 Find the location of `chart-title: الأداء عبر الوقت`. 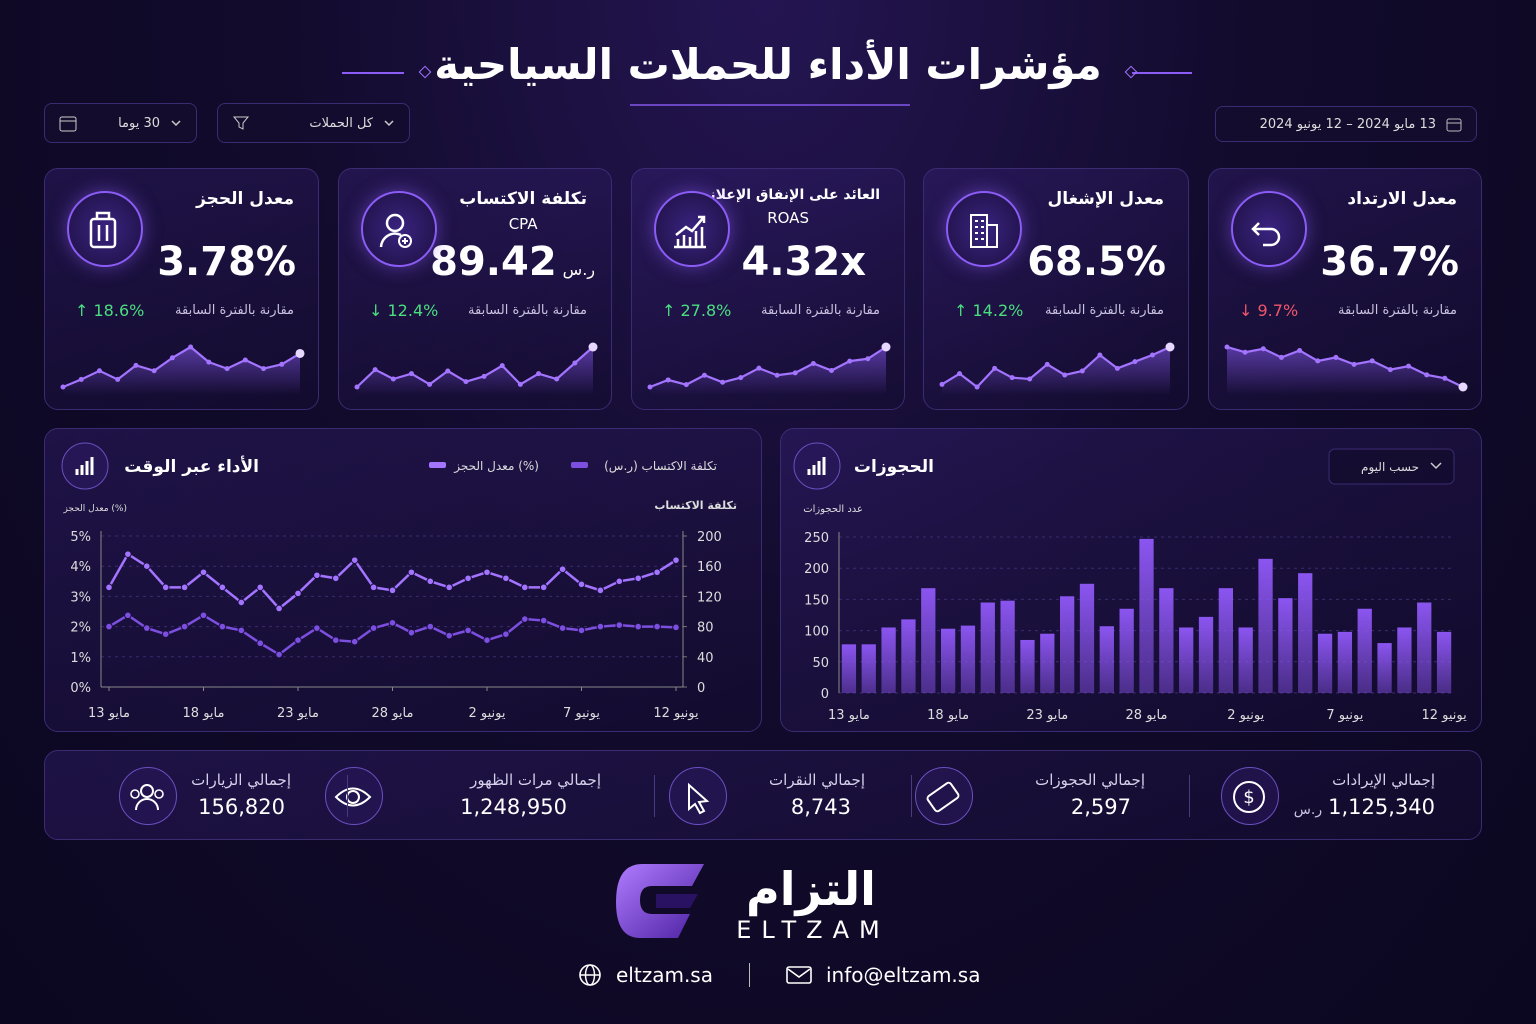

chart-title: الأداء عبر الوقت is located at coordinates (191, 466).